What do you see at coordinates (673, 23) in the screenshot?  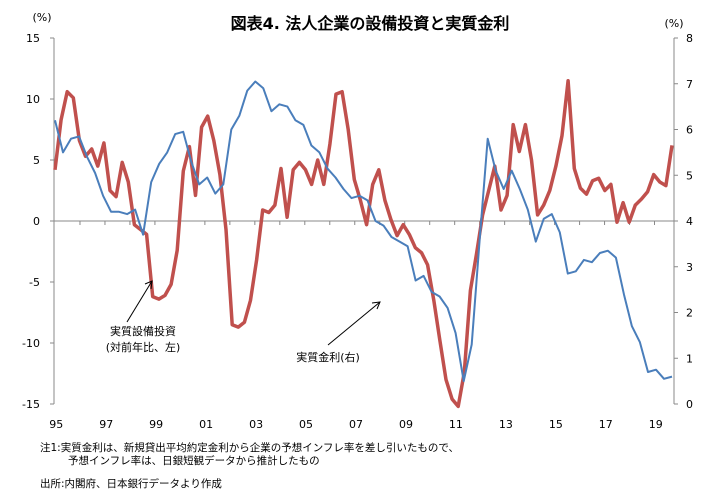 I see `right-axis-unit: (%)` at bounding box center [673, 23].